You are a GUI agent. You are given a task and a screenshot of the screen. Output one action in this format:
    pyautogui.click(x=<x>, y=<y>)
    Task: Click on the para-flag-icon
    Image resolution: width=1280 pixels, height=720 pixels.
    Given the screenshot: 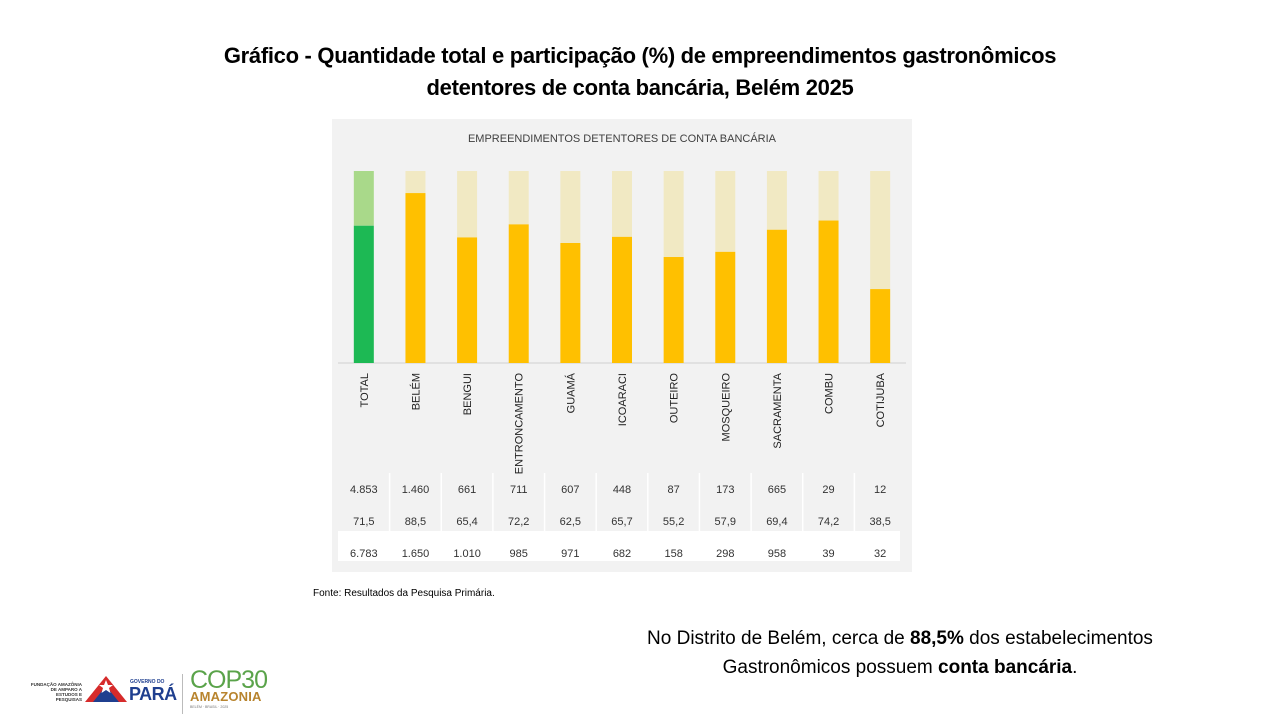 What is the action you would take?
    pyautogui.click(x=106, y=689)
    